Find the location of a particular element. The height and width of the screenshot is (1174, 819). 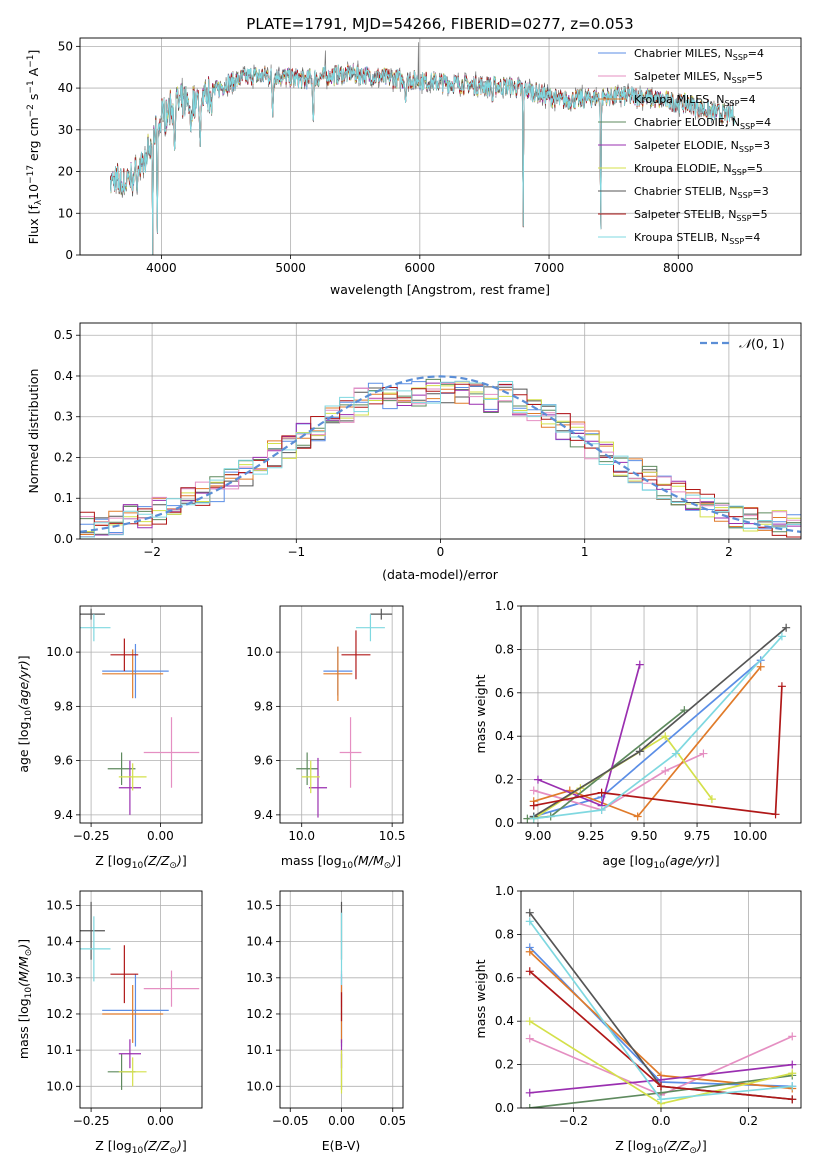

z_age-ytick-label: 9.4 is located at coordinates (63, 815).